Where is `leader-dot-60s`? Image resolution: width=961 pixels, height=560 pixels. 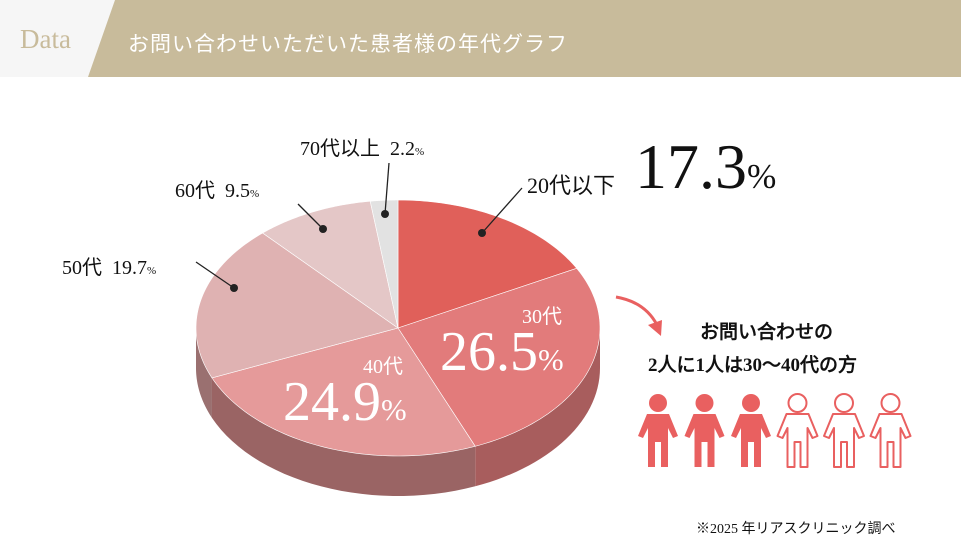 leader-dot-60s is located at coordinates (323, 229).